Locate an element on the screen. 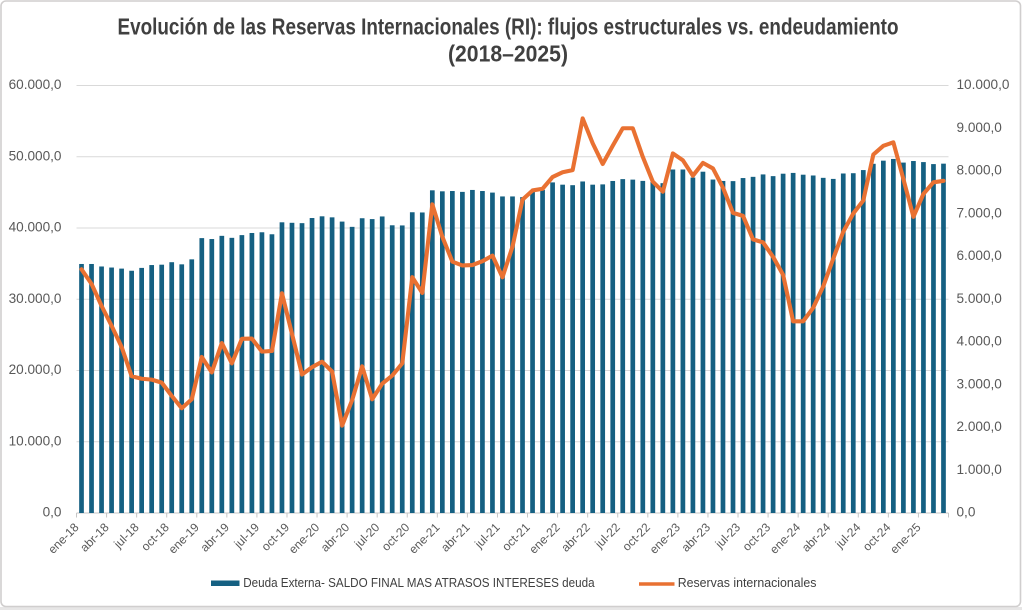  svg-text: 40.000,0 is located at coordinates (35, 227).